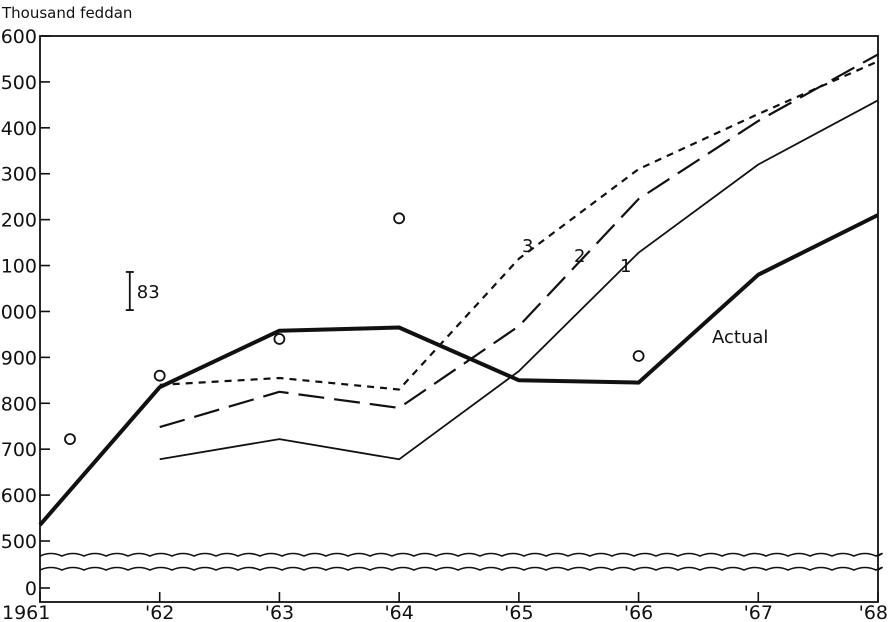 The height and width of the screenshot is (622, 890). Describe the element at coordinates (625, 266) in the screenshot. I see `annotation-series-1: 1` at that location.